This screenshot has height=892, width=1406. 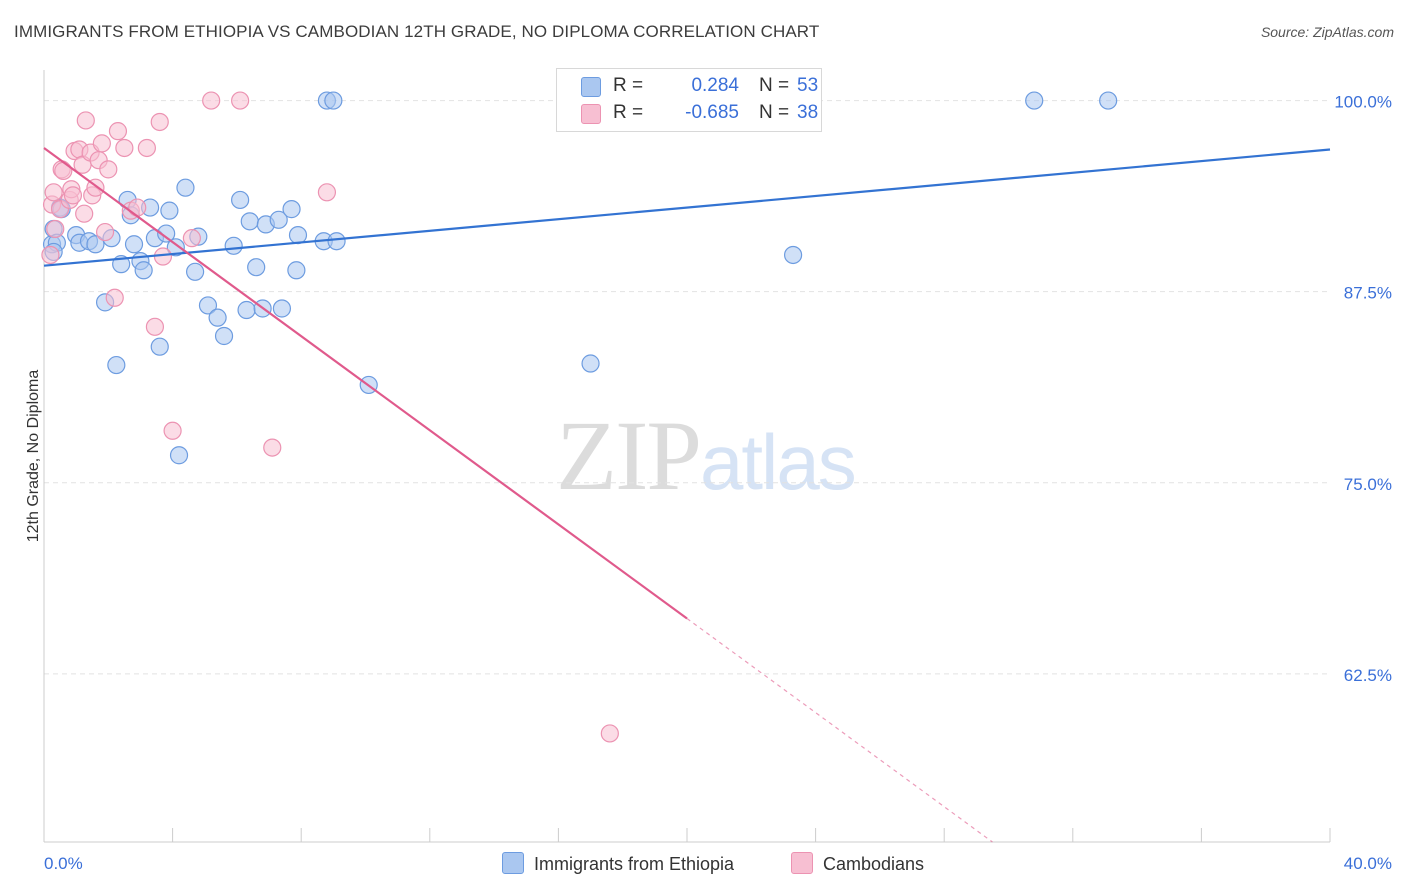 I want to click on legend-label-ethiopia: Immigrants from Ethiopia, so click(x=634, y=864).